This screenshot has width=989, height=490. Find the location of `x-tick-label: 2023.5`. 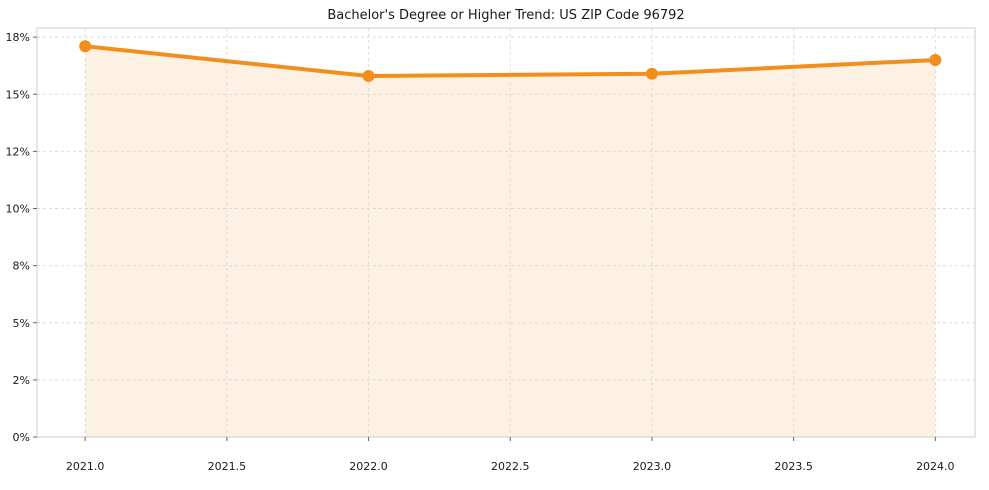

x-tick-label: 2023.5 is located at coordinates (793, 466).